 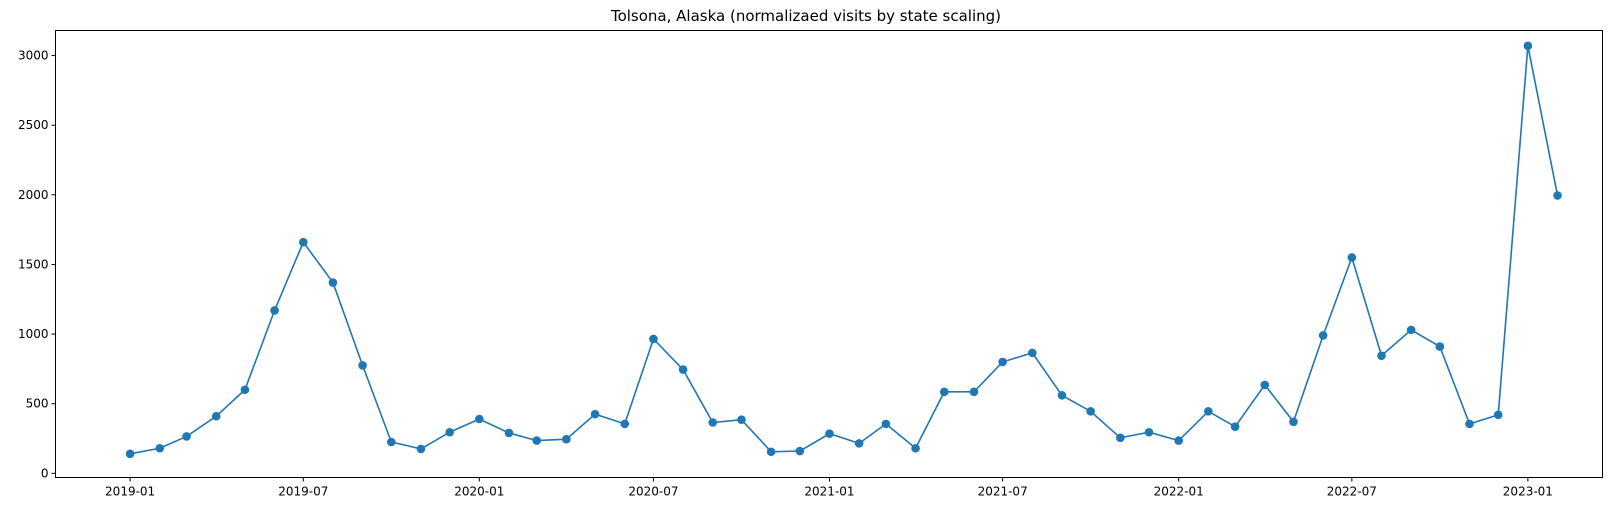 I want to click on x-tick-label: 2023-01, so click(x=1528, y=492).